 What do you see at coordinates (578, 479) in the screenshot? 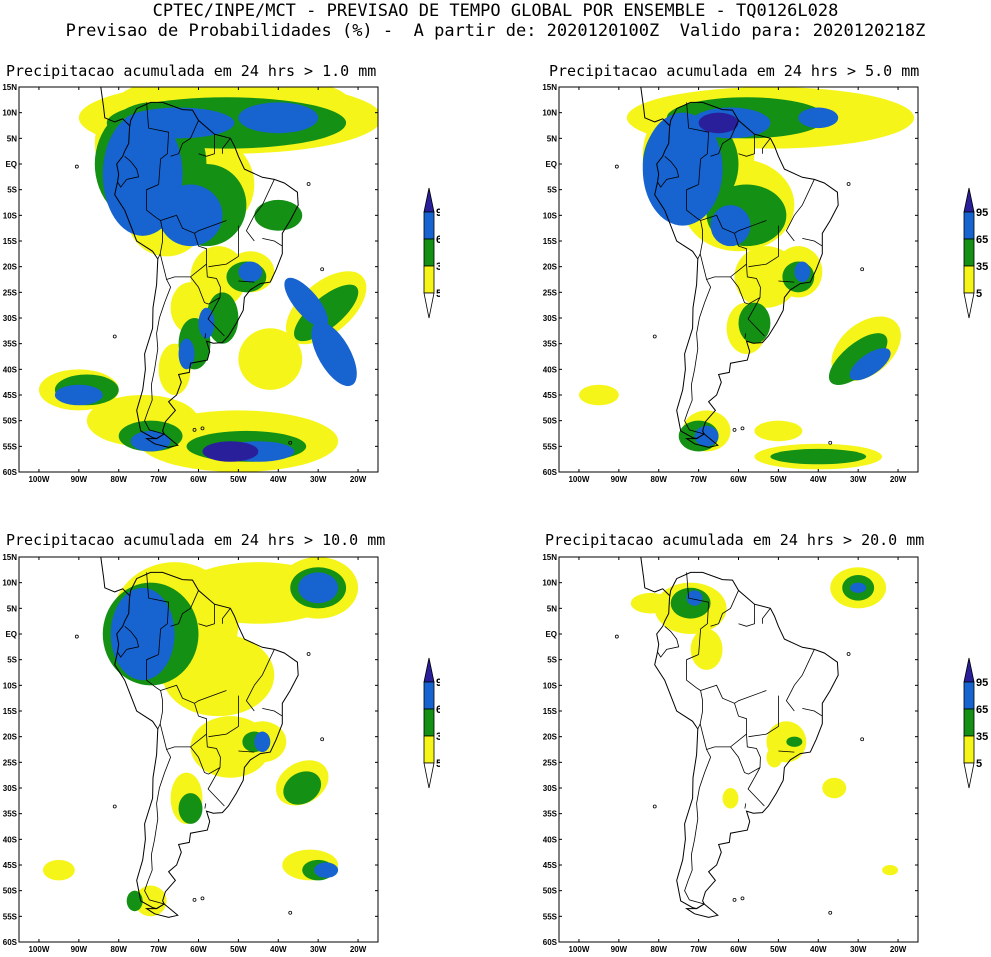
I see `lon-tick-label: 100W` at bounding box center [578, 479].